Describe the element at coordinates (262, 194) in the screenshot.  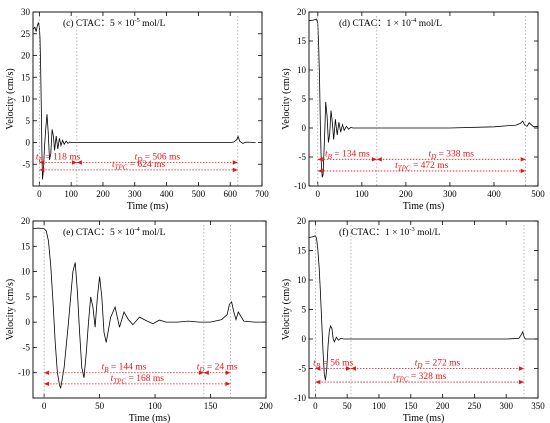
I see `x-tick-label: 700` at that location.